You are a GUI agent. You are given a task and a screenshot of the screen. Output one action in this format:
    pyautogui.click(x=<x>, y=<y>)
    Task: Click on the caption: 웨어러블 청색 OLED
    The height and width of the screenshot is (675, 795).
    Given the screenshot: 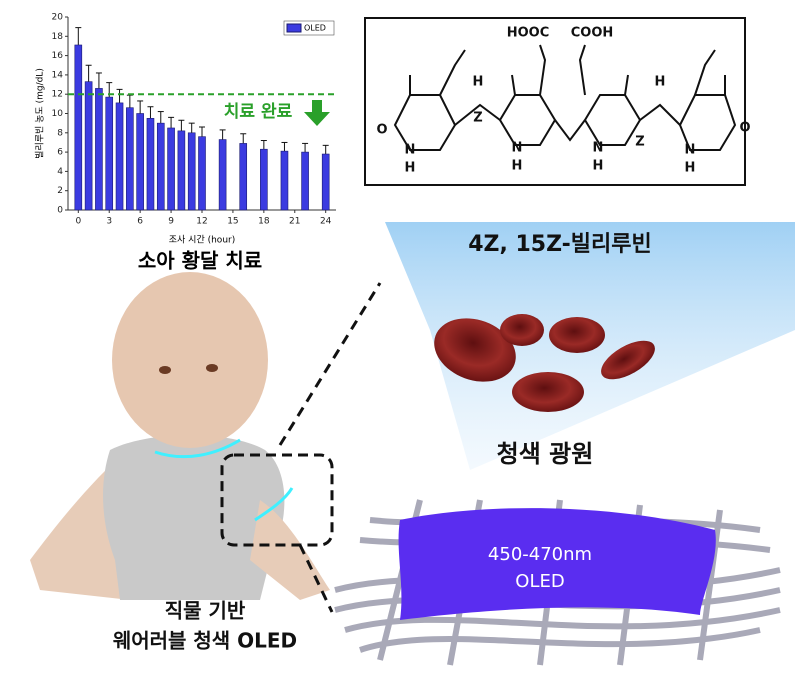 What is the action you would take?
    pyautogui.click(x=205, y=641)
    